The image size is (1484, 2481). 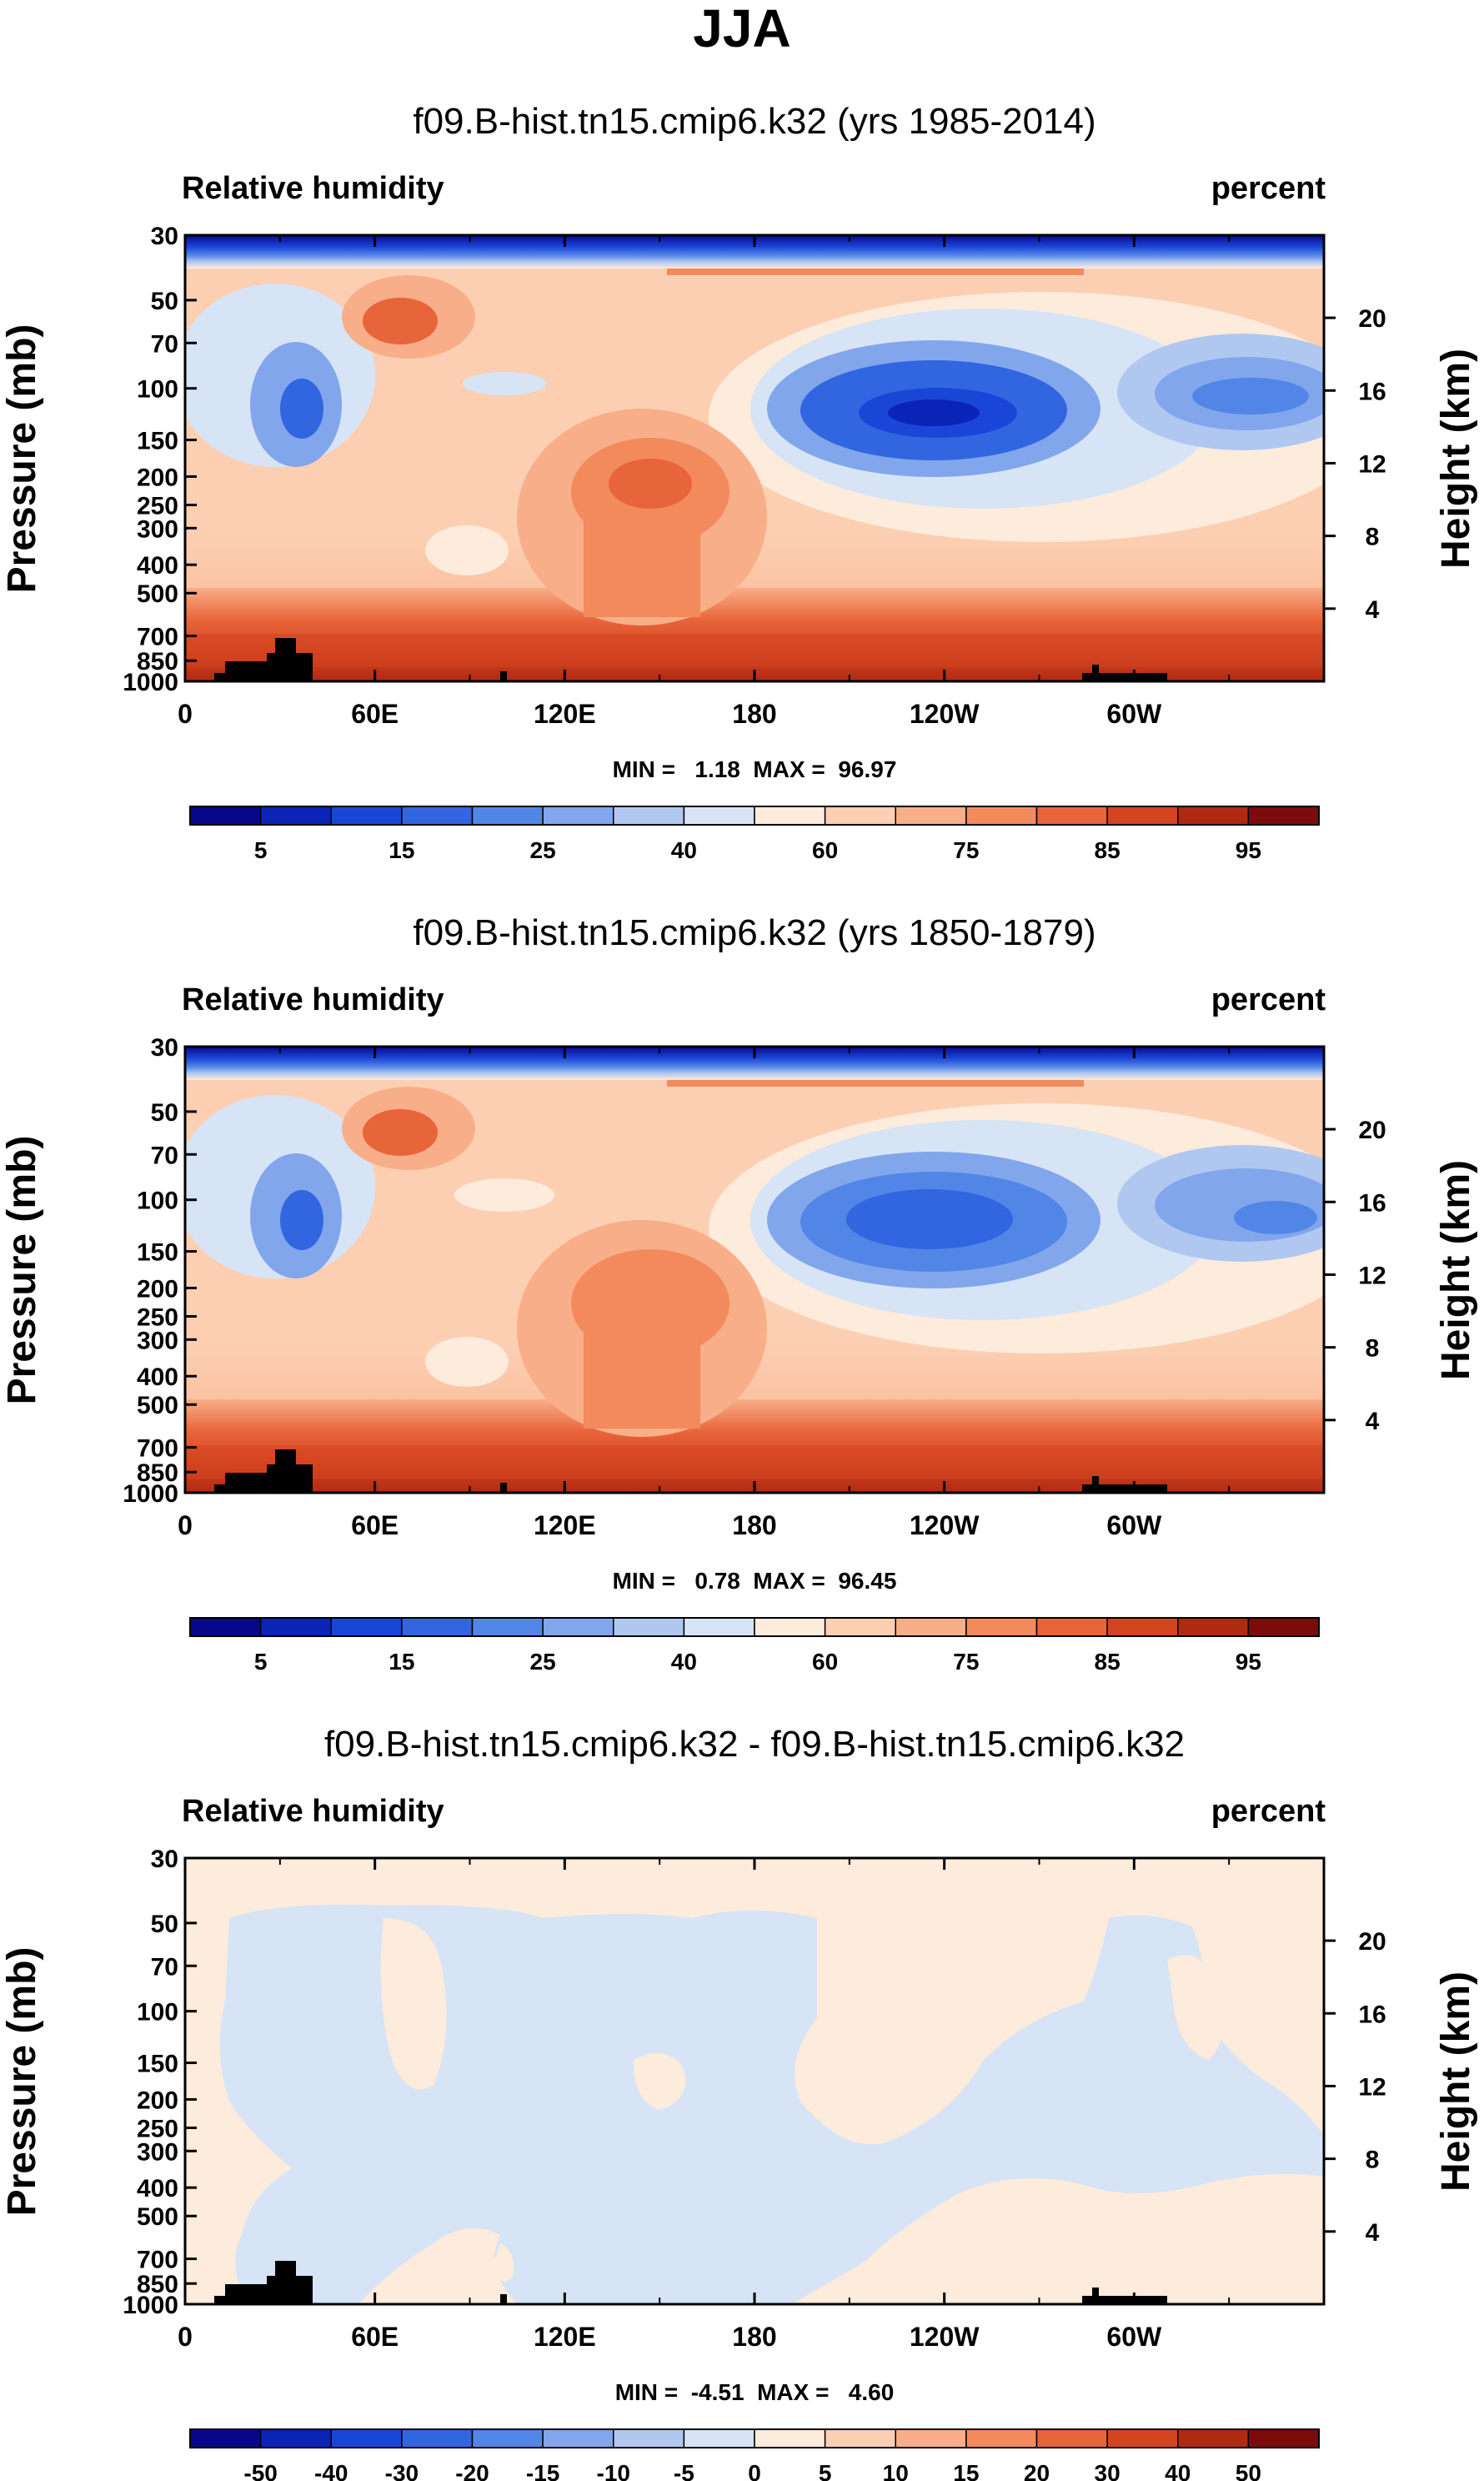 I want to click on colorbar-label: -5, so click(x=684, y=2470).